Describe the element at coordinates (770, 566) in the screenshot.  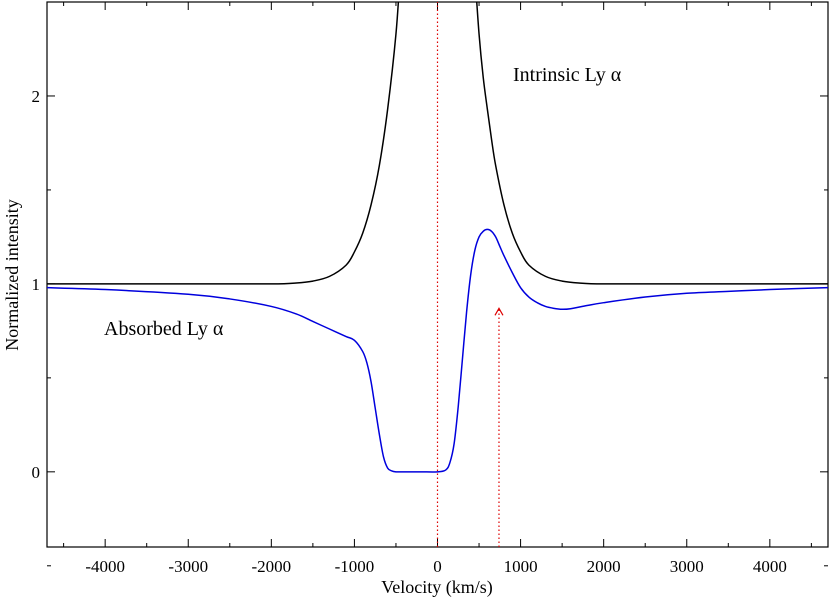
I see `x-tick-label: 4000` at that location.